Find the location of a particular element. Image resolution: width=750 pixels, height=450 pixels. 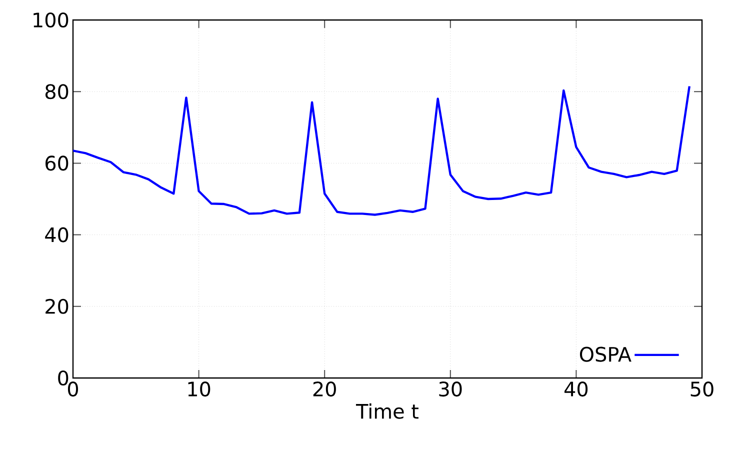

y-tick-label: 80 is located at coordinates (56, 92).